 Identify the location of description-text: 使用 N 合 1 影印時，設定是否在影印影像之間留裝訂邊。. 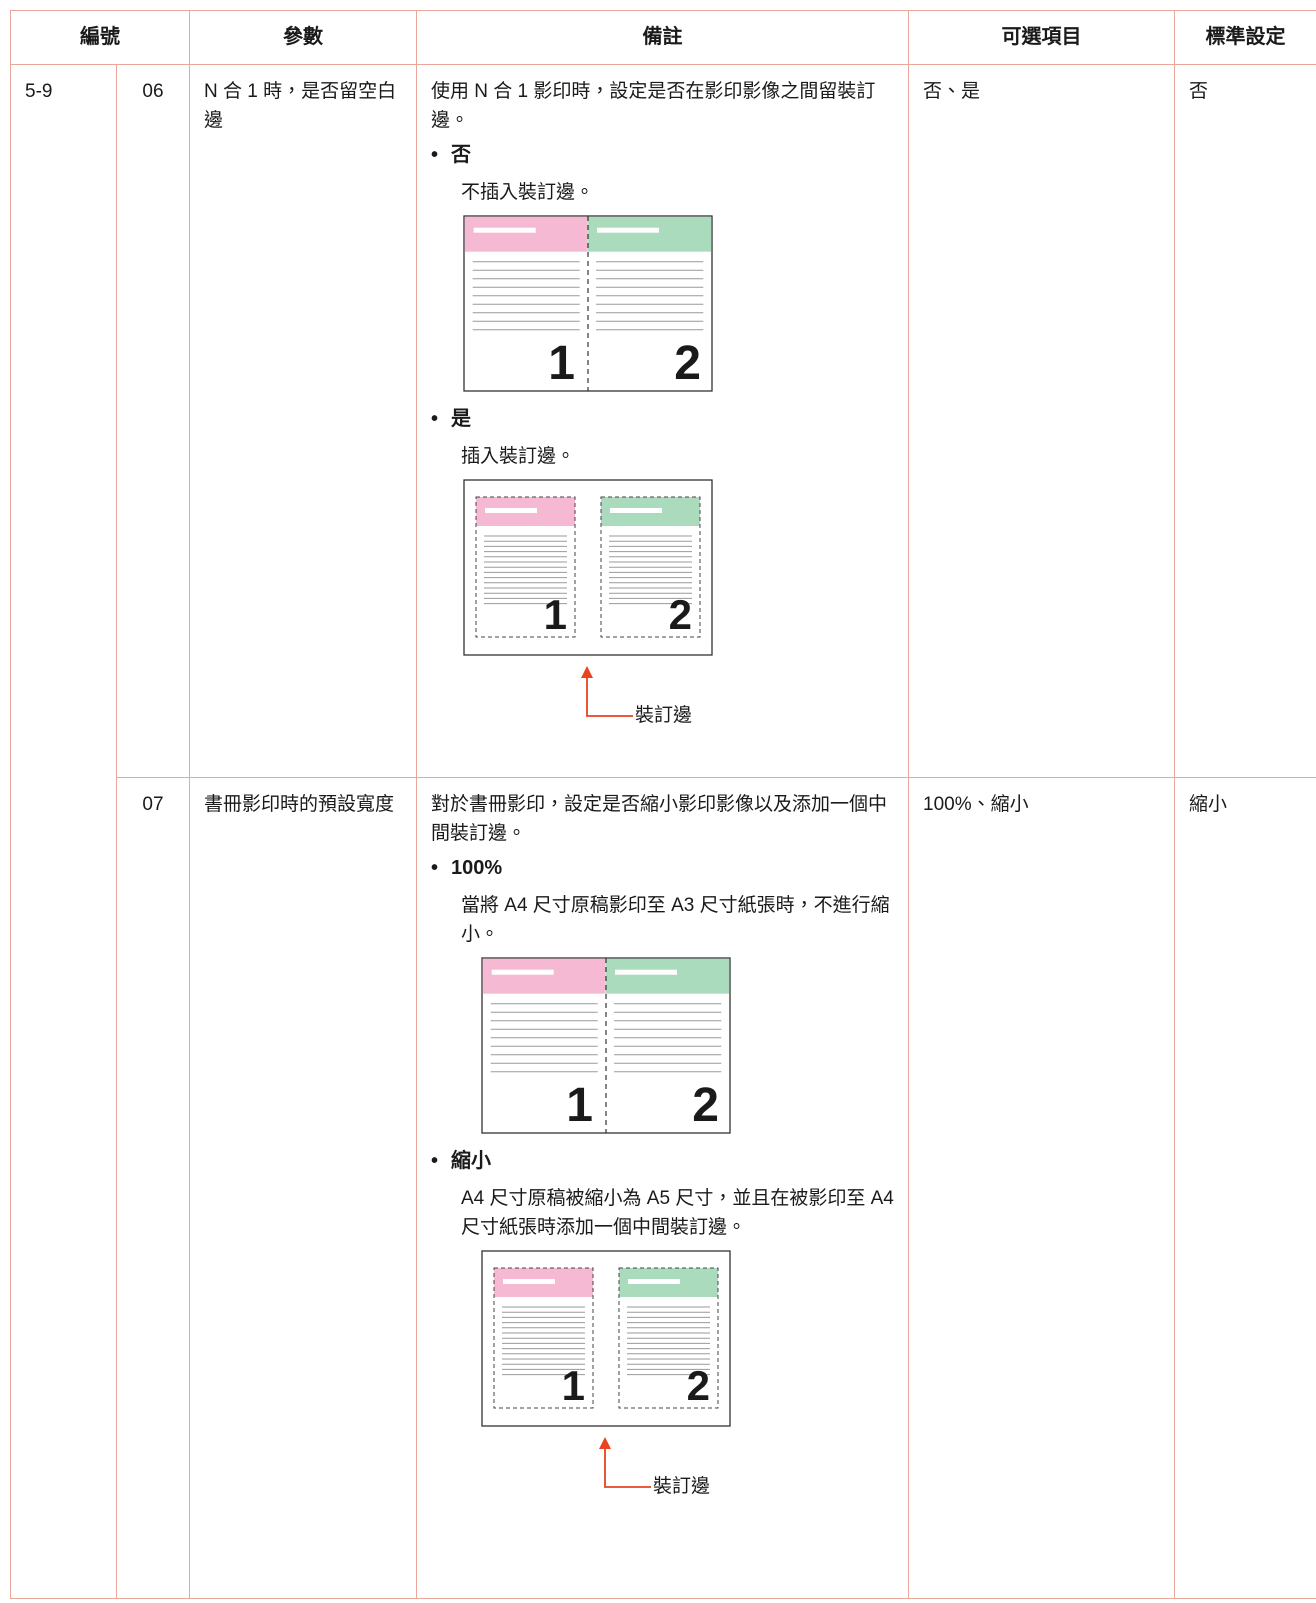
(653, 106).